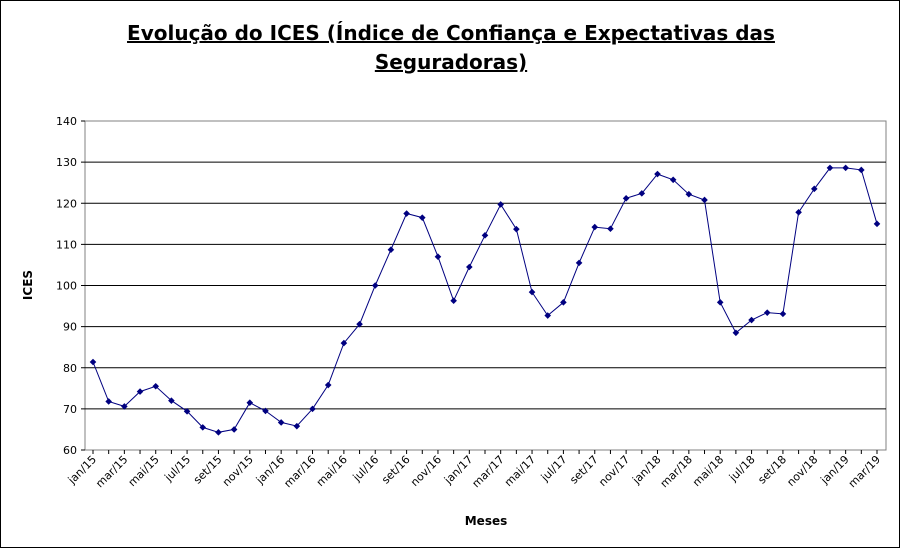 Image resolution: width=900 pixels, height=548 pixels. I want to click on x-tick-label: set/17, so click(584, 470).